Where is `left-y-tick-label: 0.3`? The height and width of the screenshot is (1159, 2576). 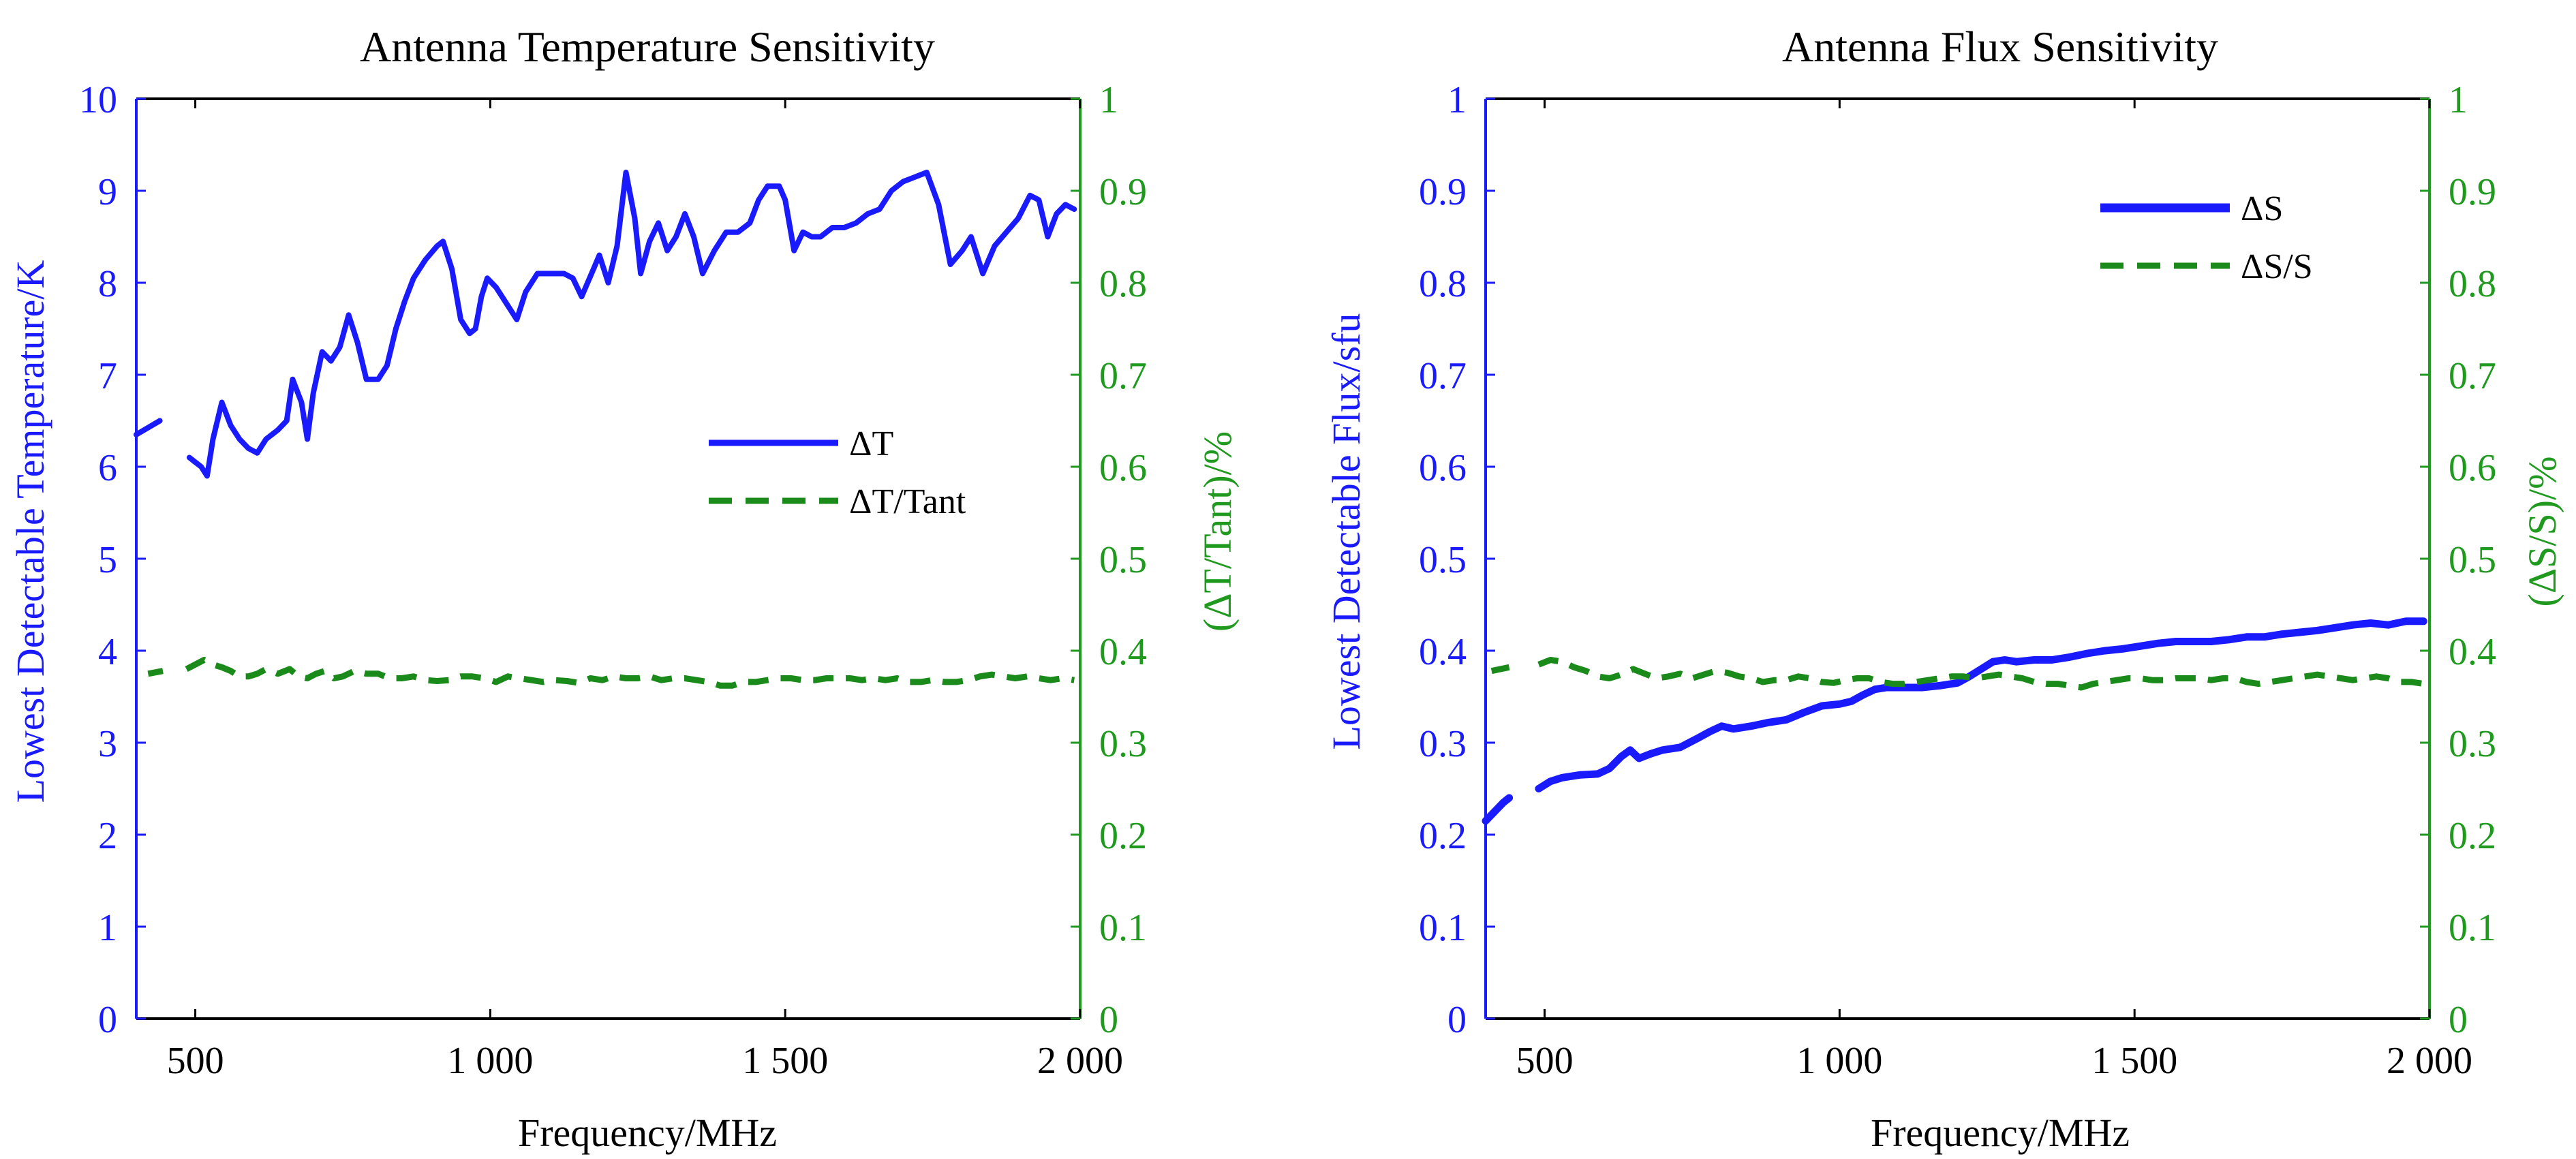
left-y-tick-label: 0.3 is located at coordinates (1443, 744).